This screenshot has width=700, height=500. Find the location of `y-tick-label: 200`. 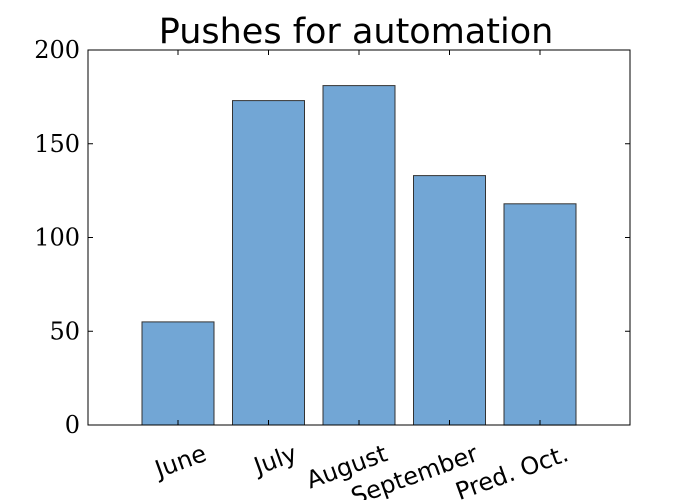

y-tick-label: 200 is located at coordinates (57, 50).